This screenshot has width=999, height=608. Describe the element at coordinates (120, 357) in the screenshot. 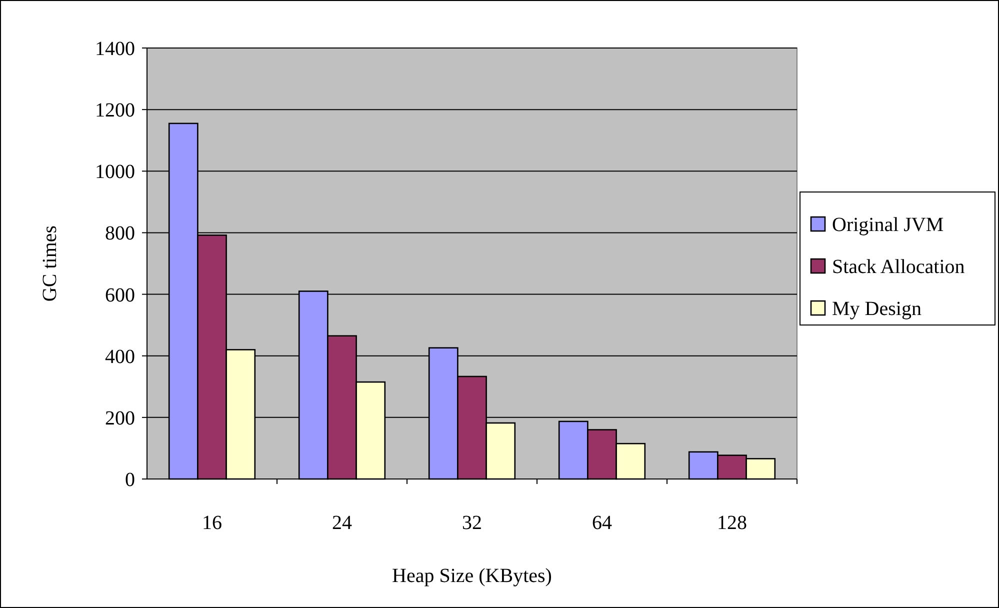

I see `y-tick-label: 400` at that location.